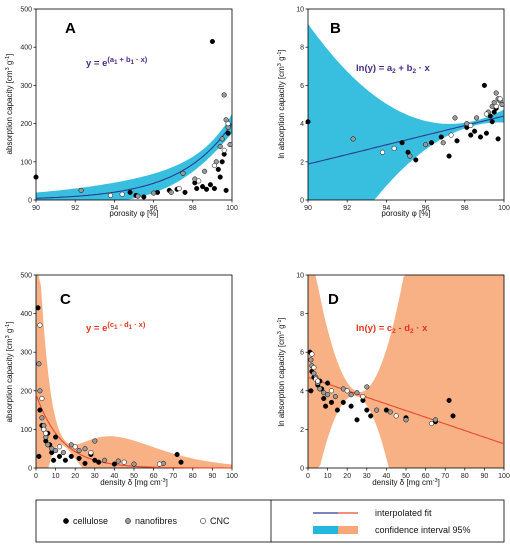 The height and width of the screenshot is (550, 510). Describe the element at coordinates (134, 104) in the screenshot. I see `panel-a-plot-frame` at that location.